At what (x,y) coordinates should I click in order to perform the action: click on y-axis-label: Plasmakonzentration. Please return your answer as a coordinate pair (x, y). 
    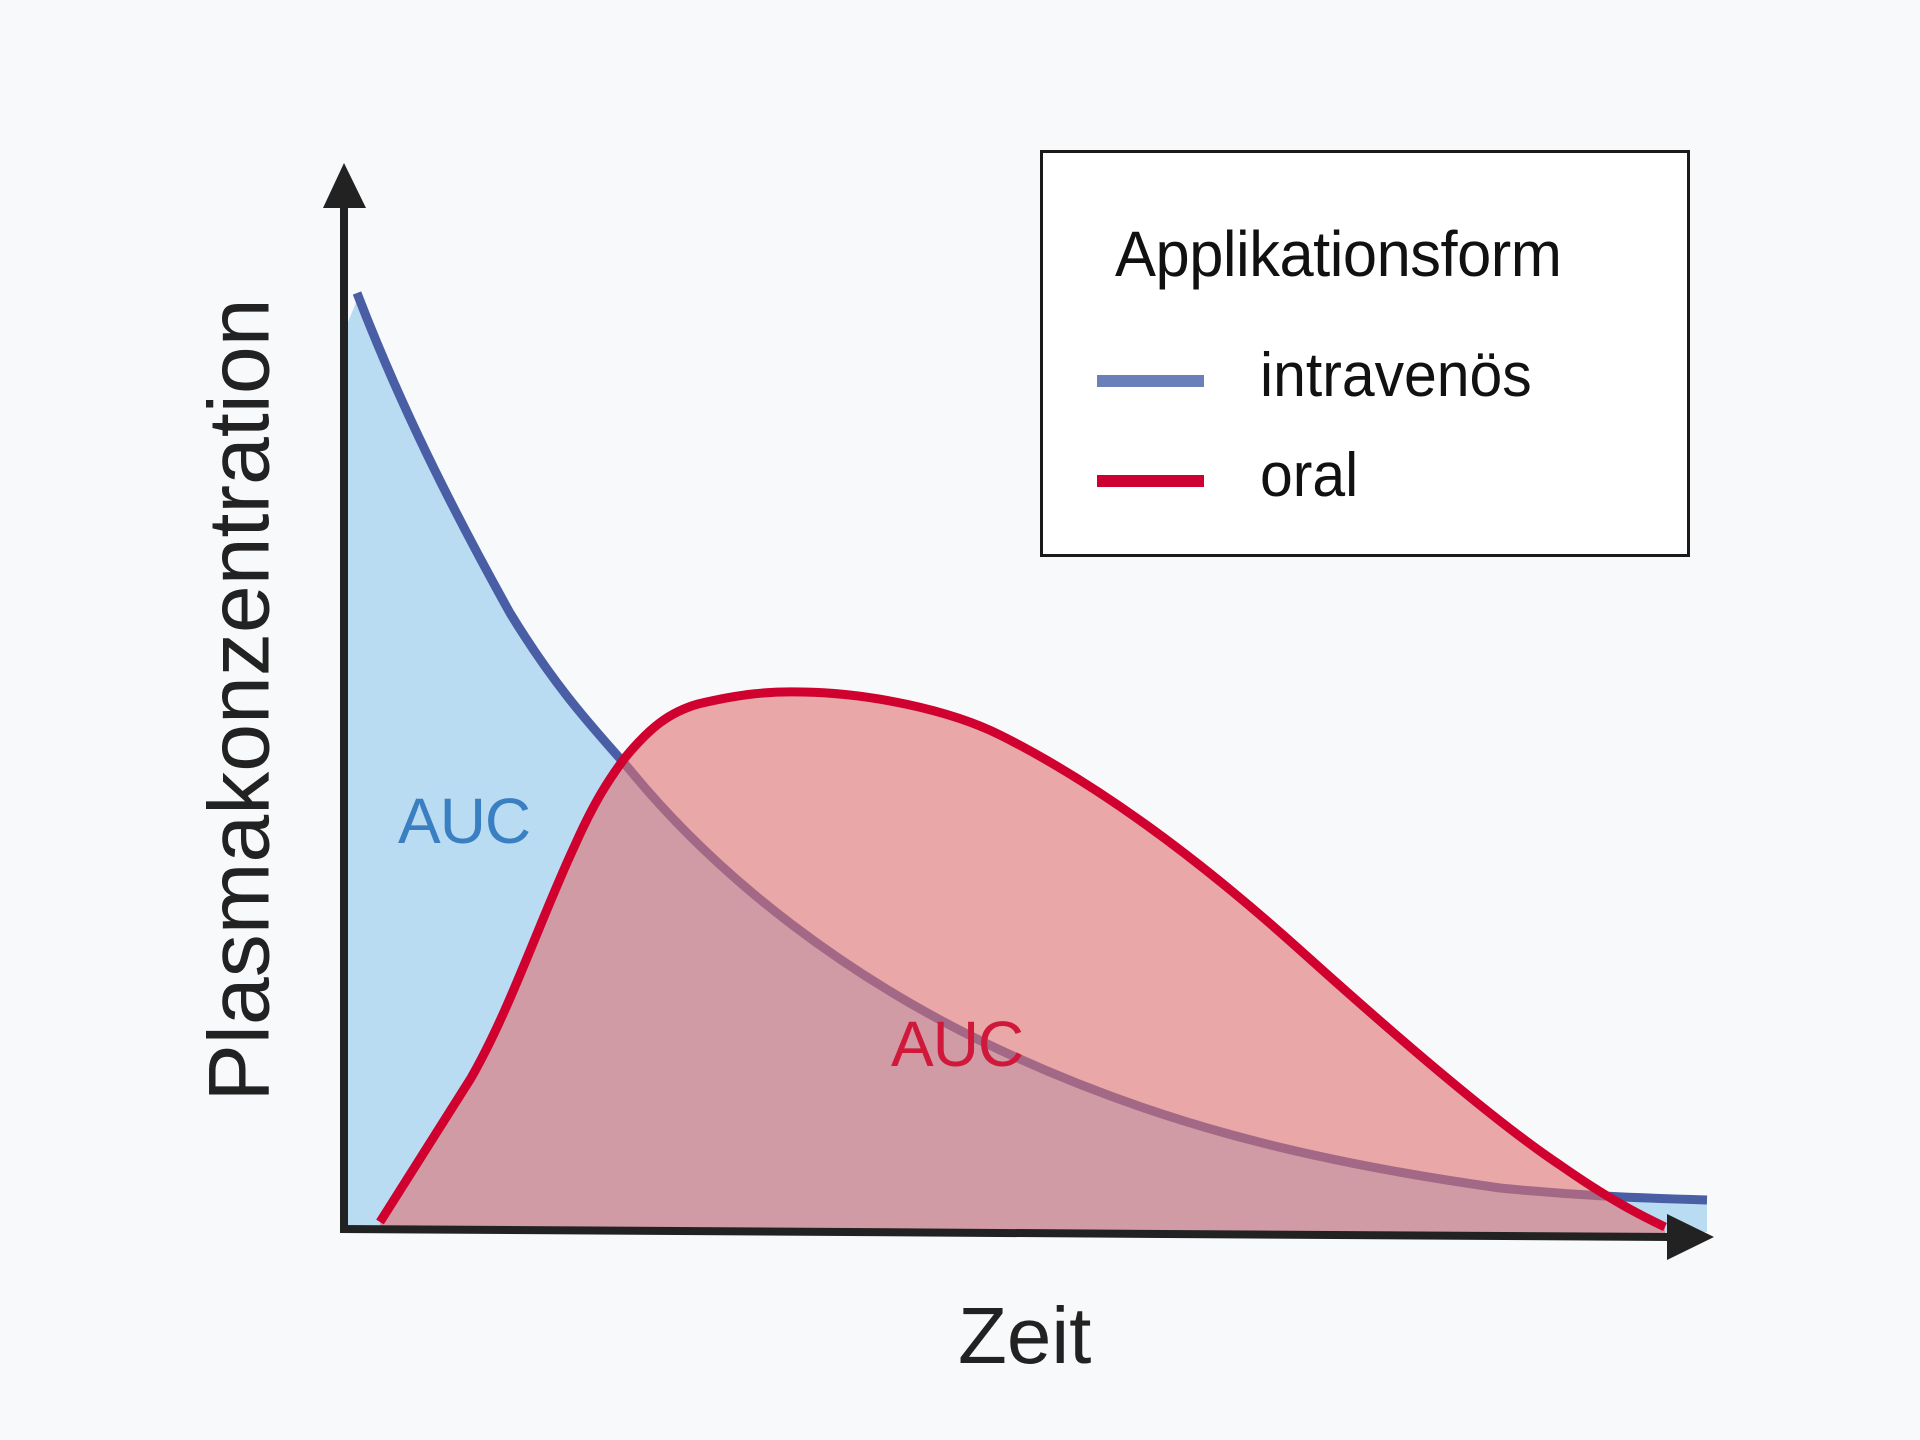
    Looking at the image, I should click on (239, 700).